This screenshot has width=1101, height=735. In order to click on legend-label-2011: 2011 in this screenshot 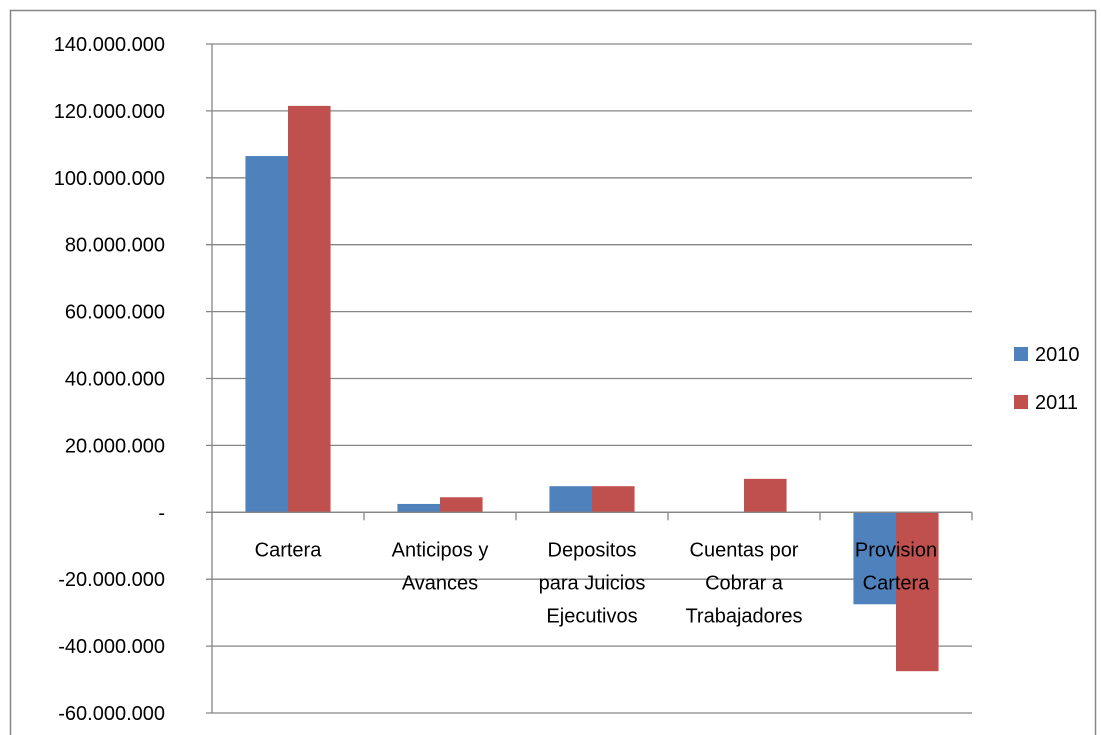, I will do `click(1056, 403)`.